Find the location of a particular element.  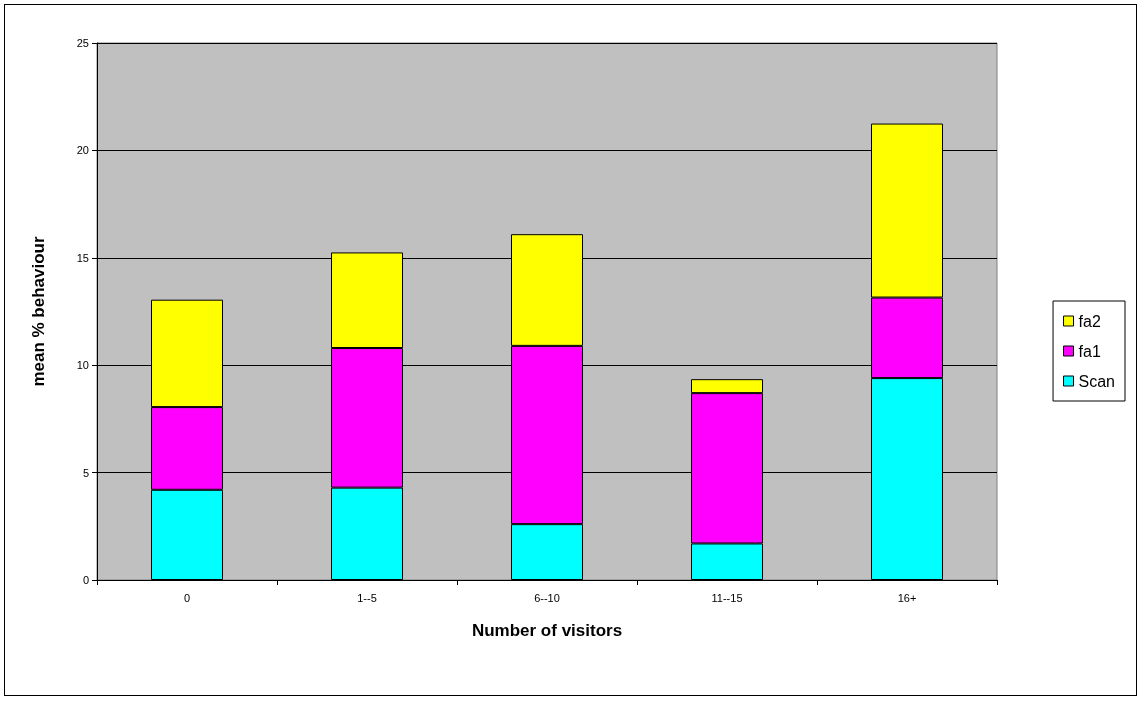

x-tick-label: 1--5 is located at coordinates (367, 597).